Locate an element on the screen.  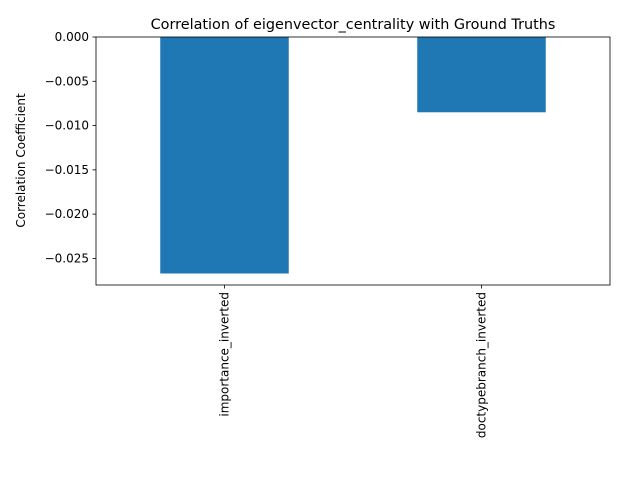
x-tick-label: importance_inverted is located at coordinates (225, 354).